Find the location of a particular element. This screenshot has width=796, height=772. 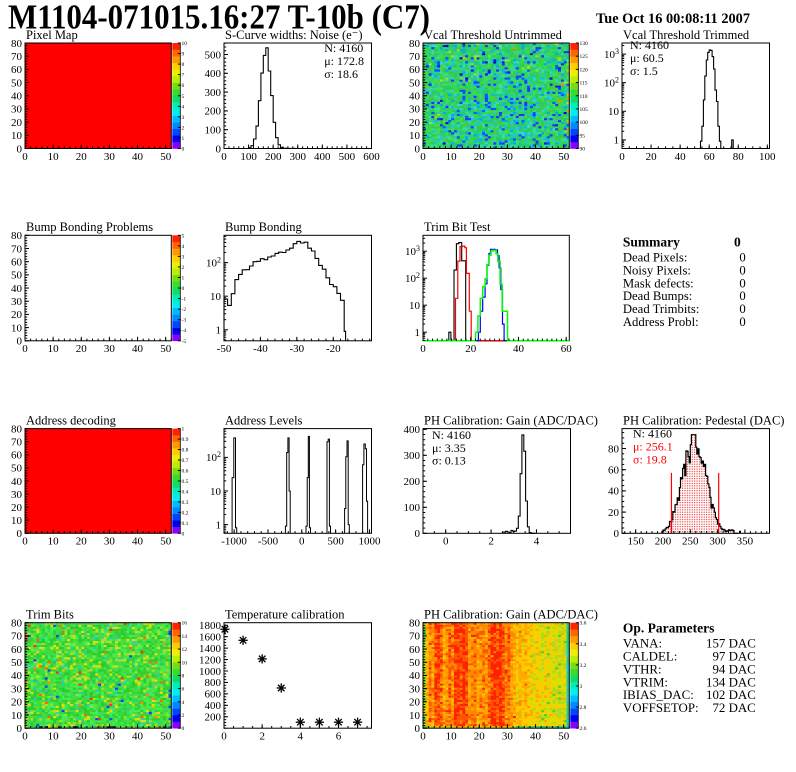

svg-text: Address decoding is located at coordinates (71, 420).